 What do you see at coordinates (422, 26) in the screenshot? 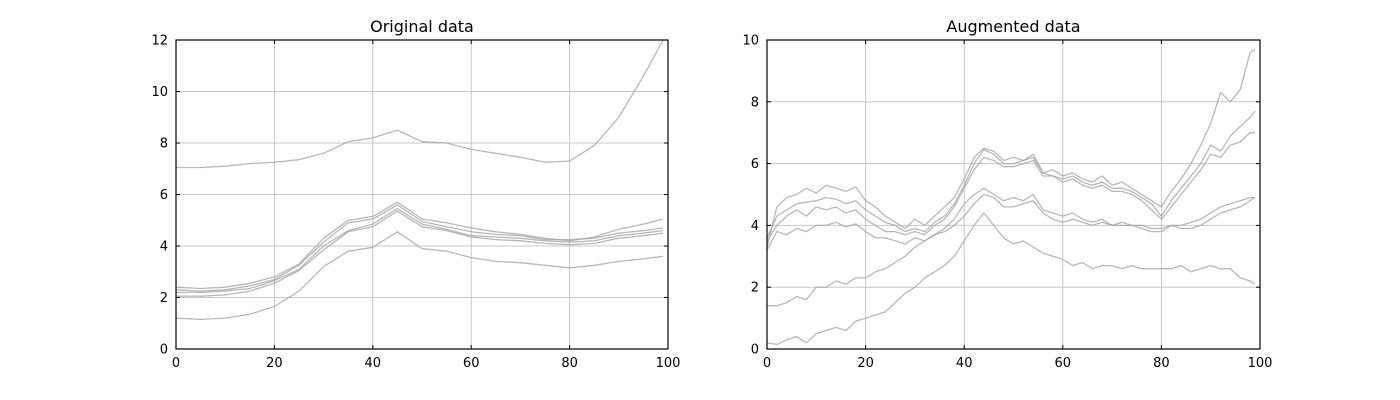
I see `chart-title: Original data` at bounding box center [422, 26].